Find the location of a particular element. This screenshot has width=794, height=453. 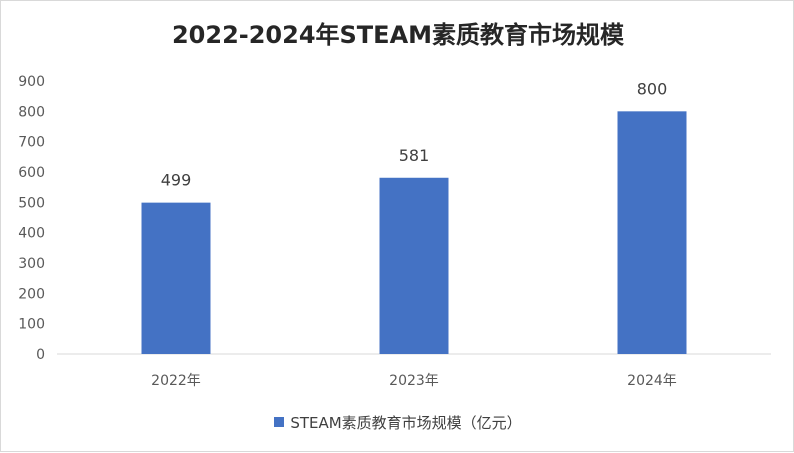

x-tick-label: 2022年 is located at coordinates (176, 381).